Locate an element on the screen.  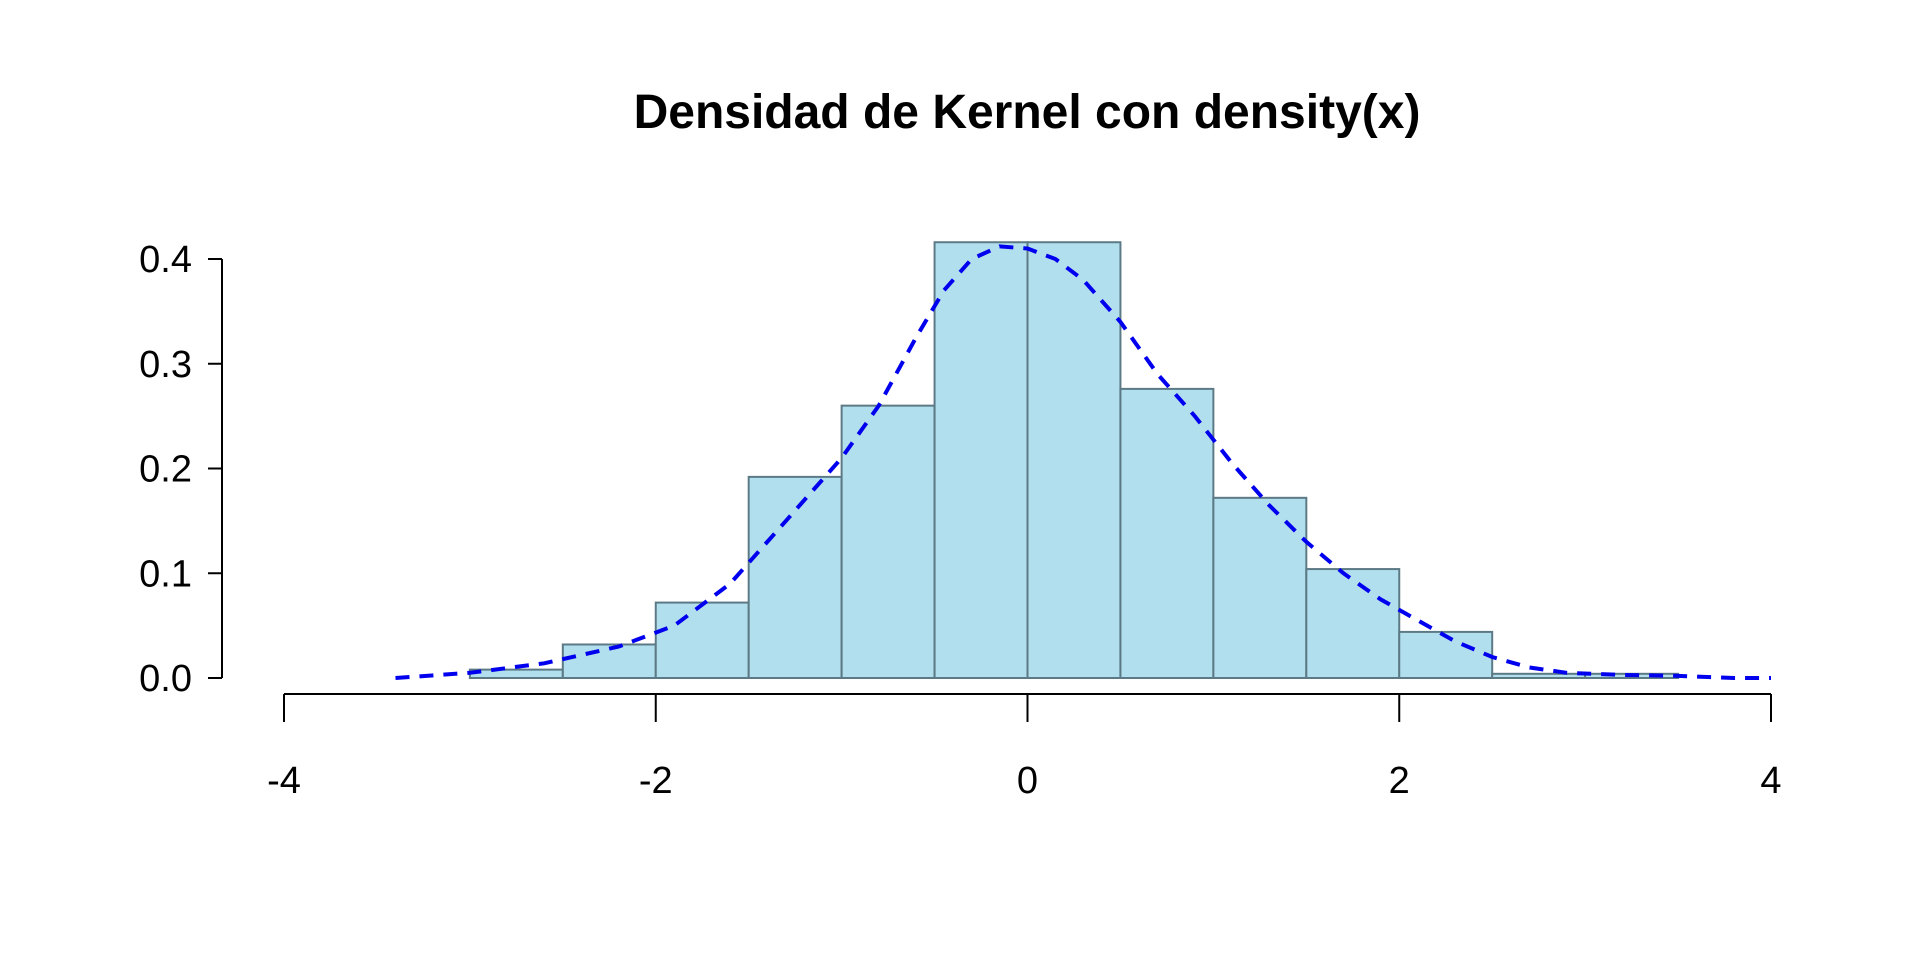
x-tick-label: 2 is located at coordinates (1399, 781).